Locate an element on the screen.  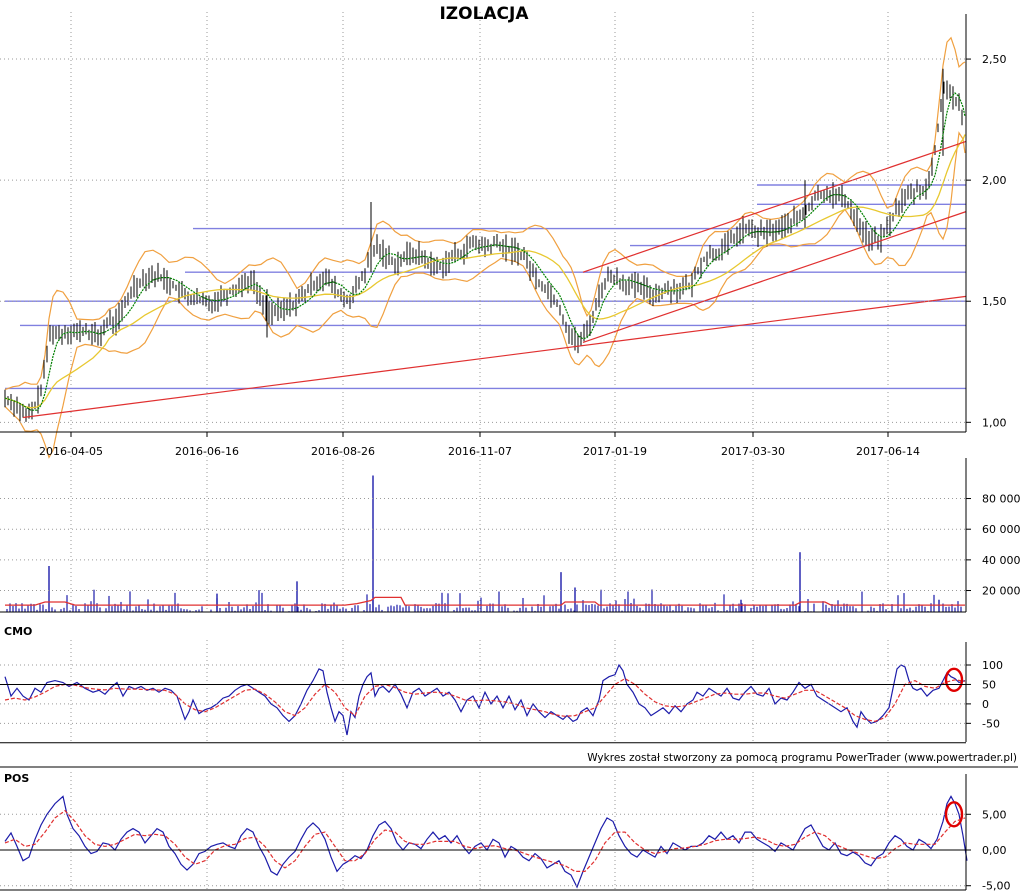
price-tick-label: 1,00 is located at coordinates (994, 422).